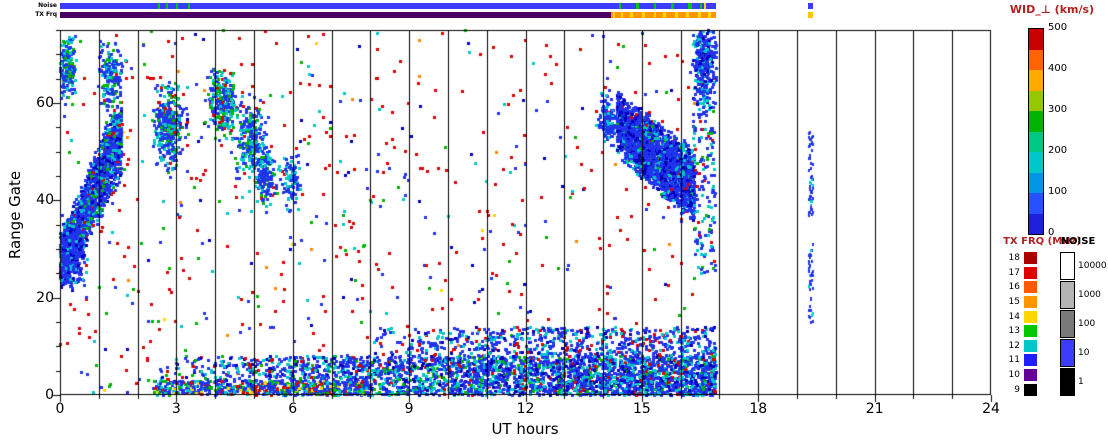 This screenshot has height=441, width=1108. I want to click on noise-legend-value: 1000, so click(1089, 294).